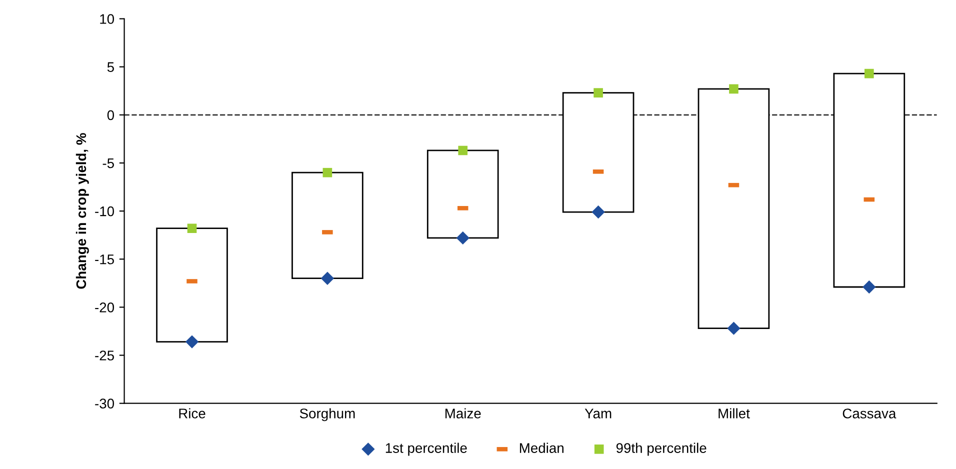 The width and height of the screenshot is (956, 469). Describe the element at coordinates (327, 415) in the screenshot. I see `x-tick-label: Sorghum` at that location.